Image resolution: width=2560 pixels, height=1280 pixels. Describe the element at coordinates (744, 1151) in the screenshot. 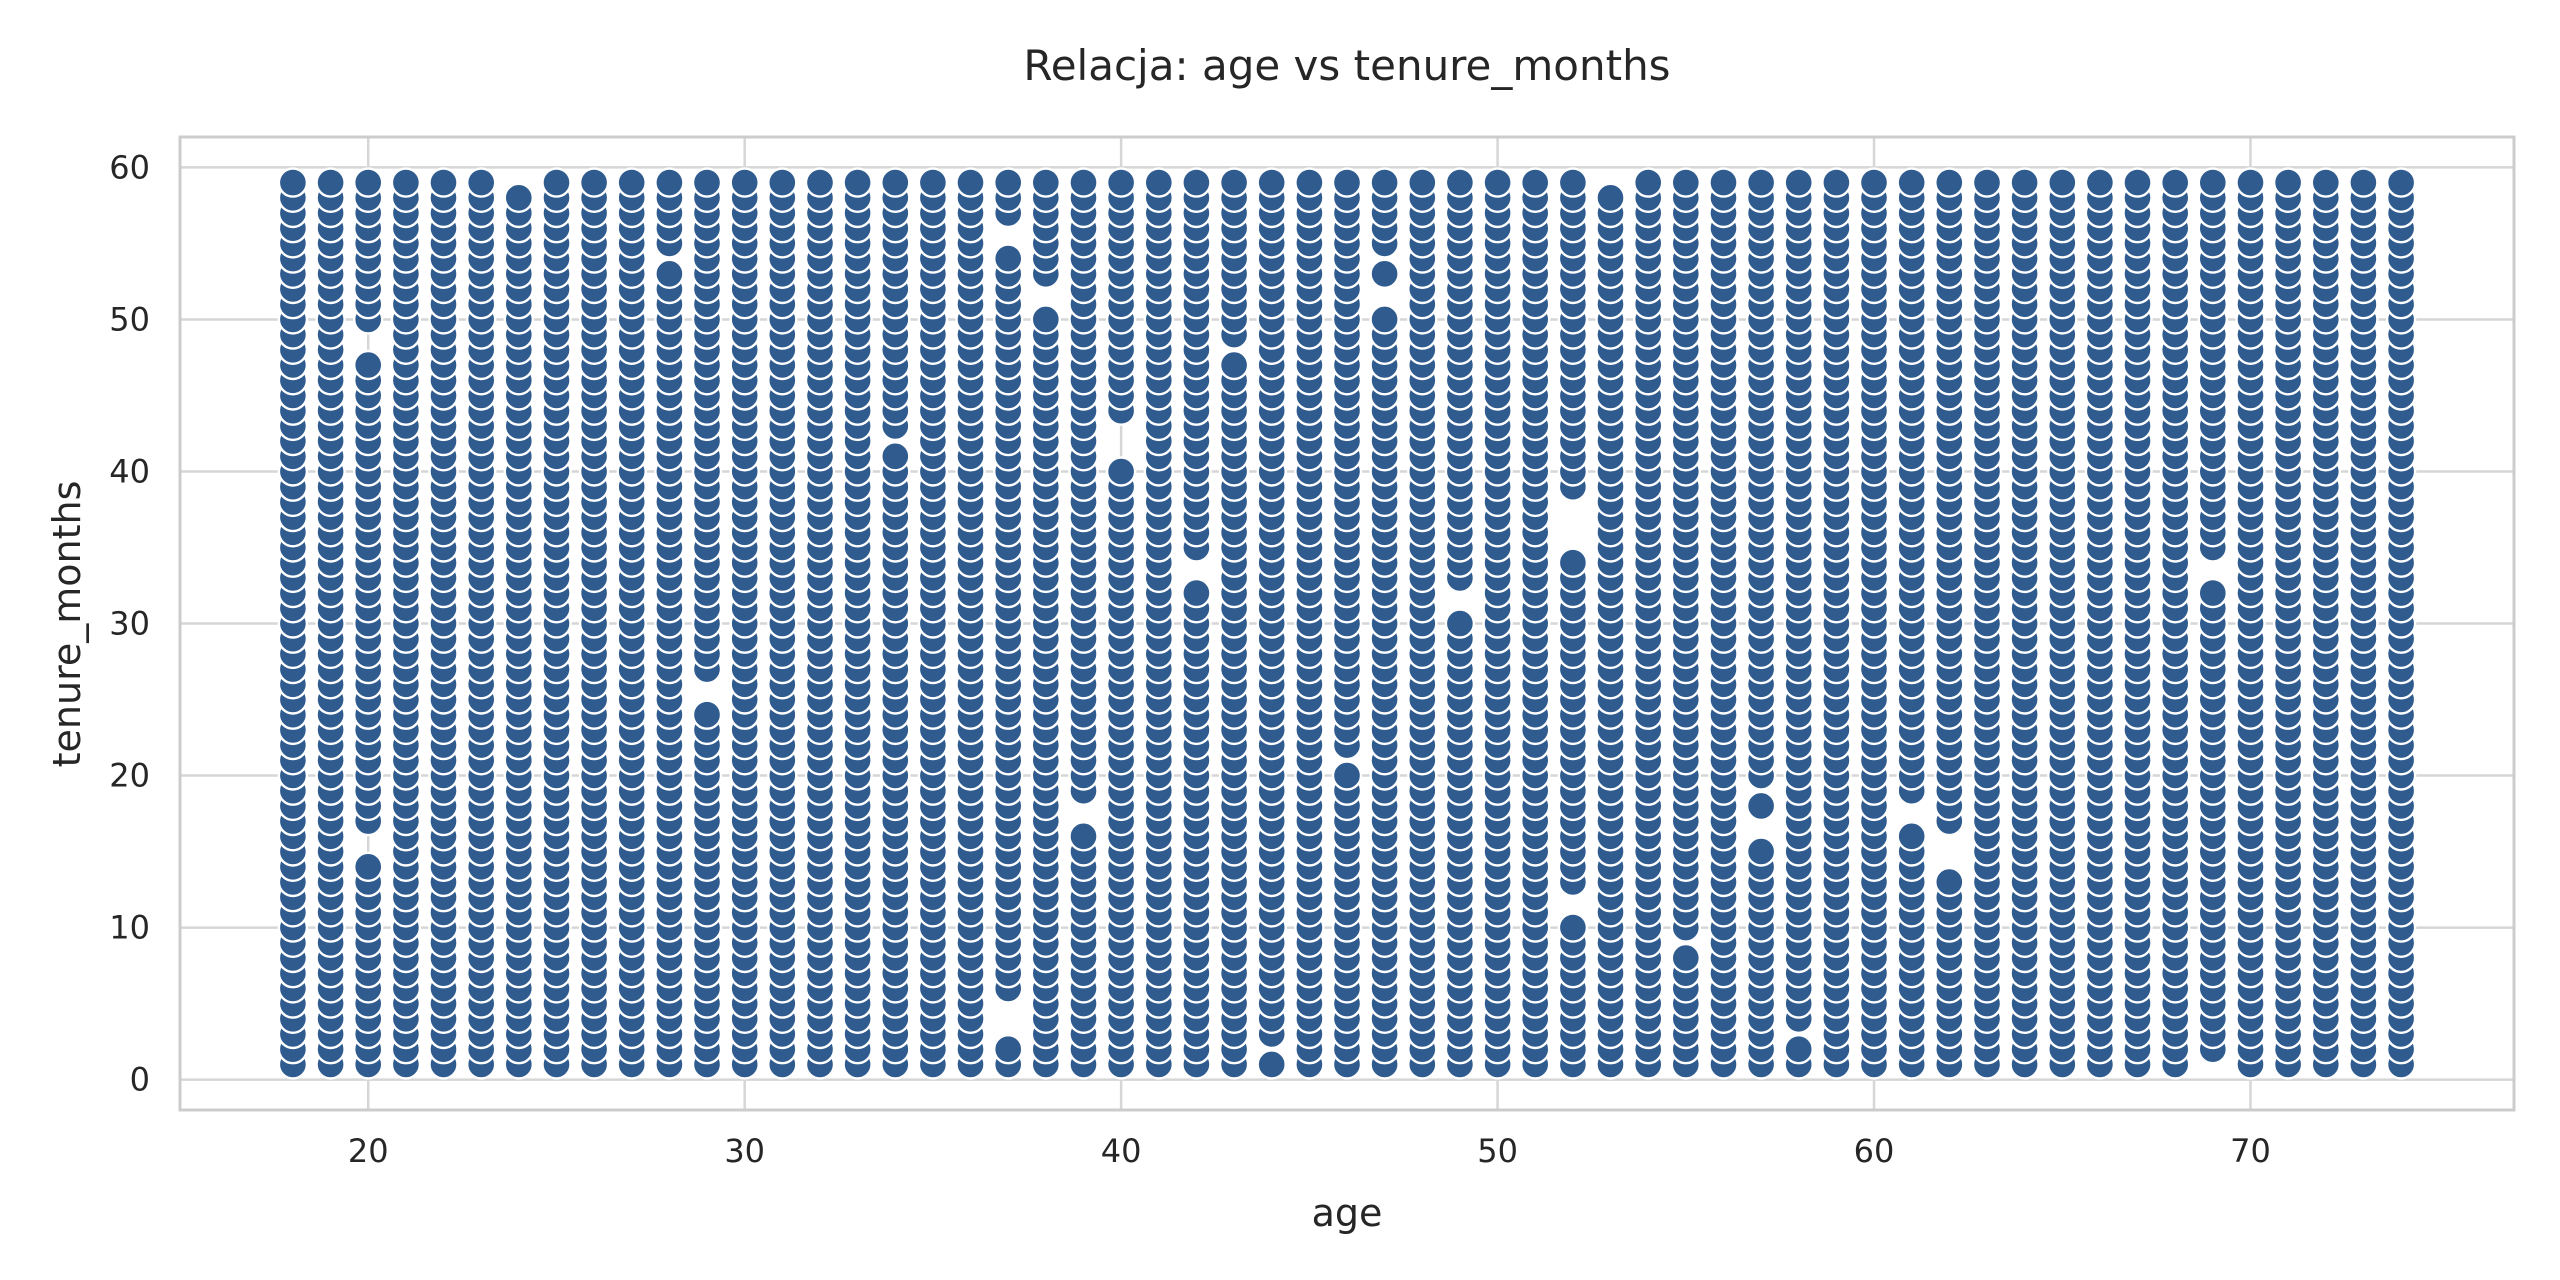

I see `x-tick-label: 30` at that location.